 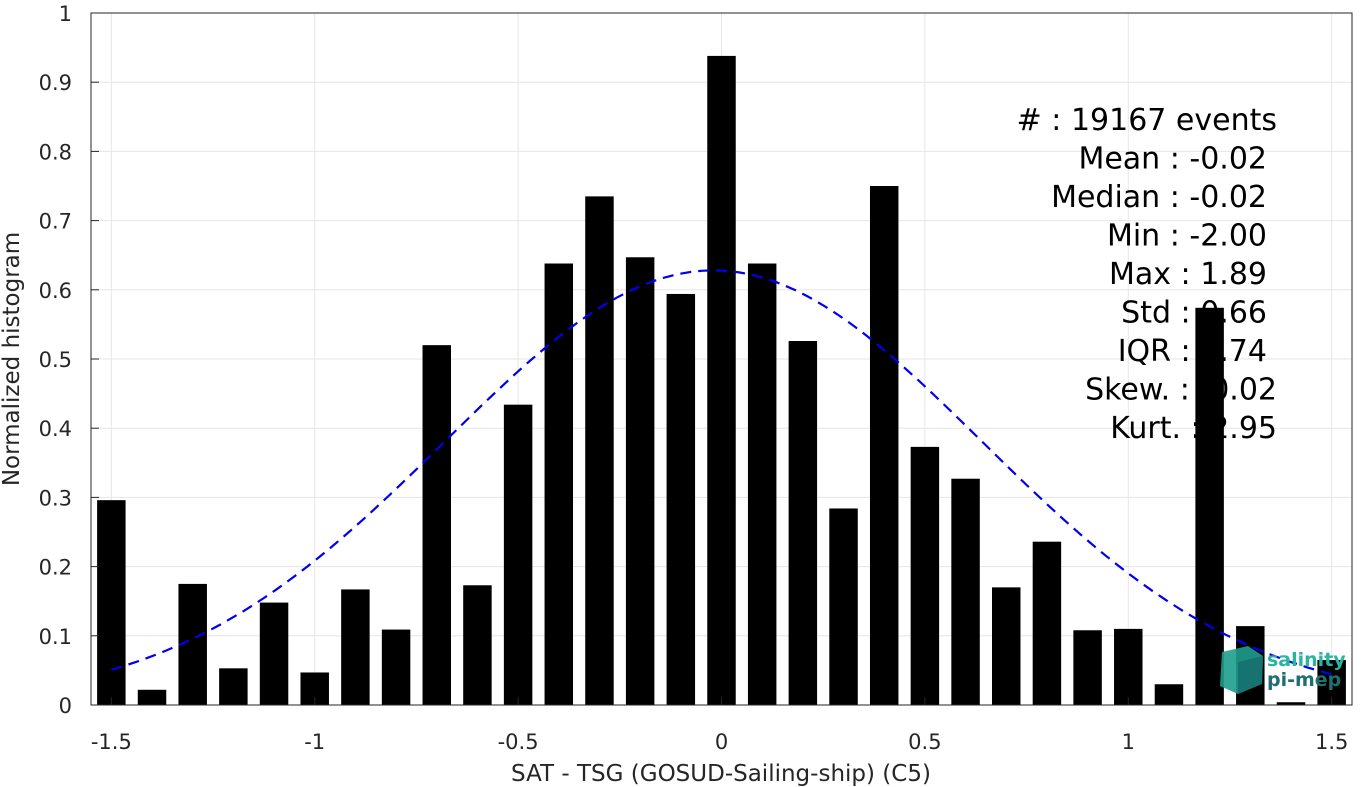 What do you see at coordinates (55, 83) in the screenshot?
I see `y-tick-label-9: 0.9` at bounding box center [55, 83].